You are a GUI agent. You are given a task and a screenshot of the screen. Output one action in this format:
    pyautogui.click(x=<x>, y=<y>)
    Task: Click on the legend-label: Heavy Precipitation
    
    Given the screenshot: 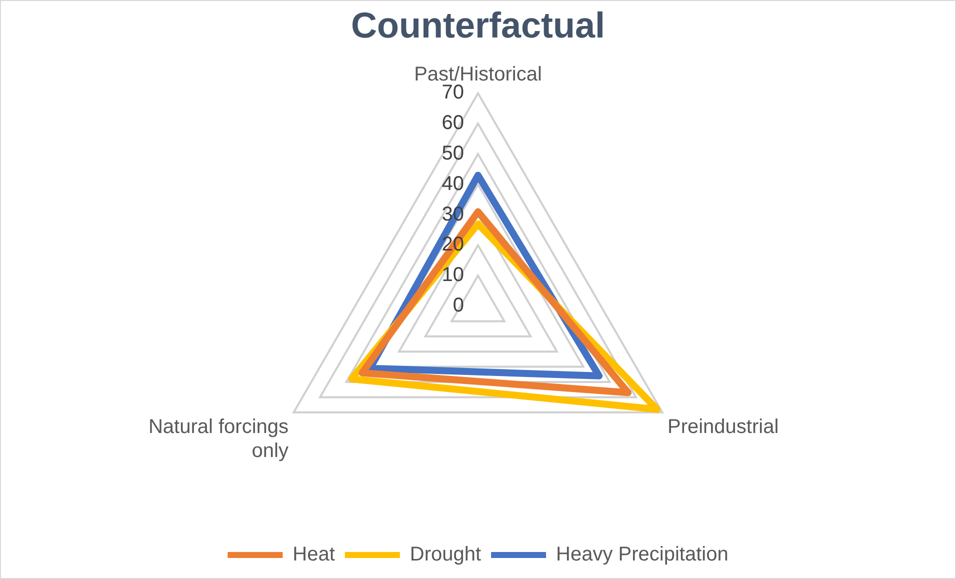 What is the action you would take?
    pyautogui.click(x=642, y=555)
    